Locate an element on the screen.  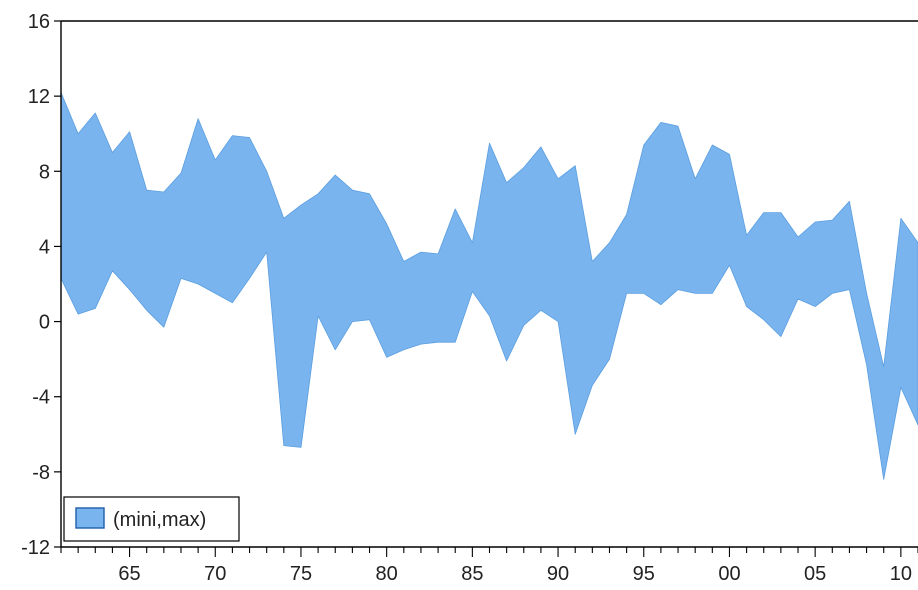
legend-swatch is located at coordinates (90, 518).